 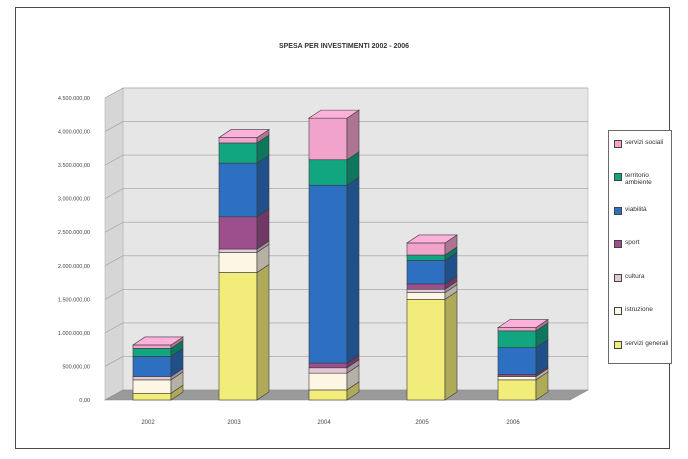 I want to click on y-tick-label: 2.000.000,00, so click(x=74, y=267).